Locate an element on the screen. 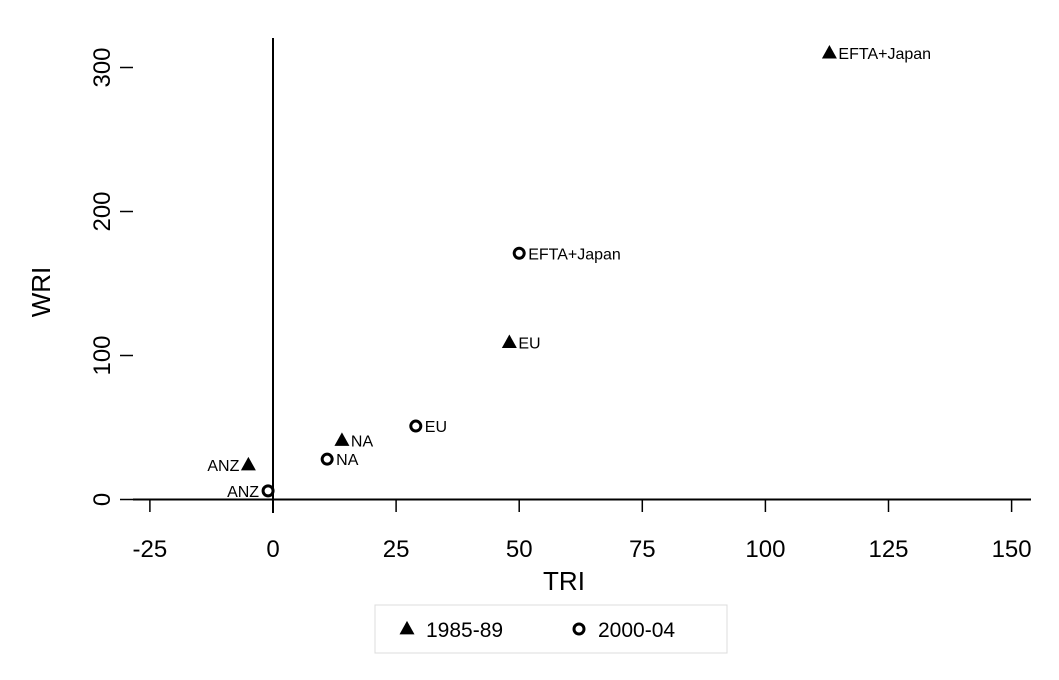 This screenshot has width=1059, height=680. x-tick-label: -25 is located at coordinates (150, 549).